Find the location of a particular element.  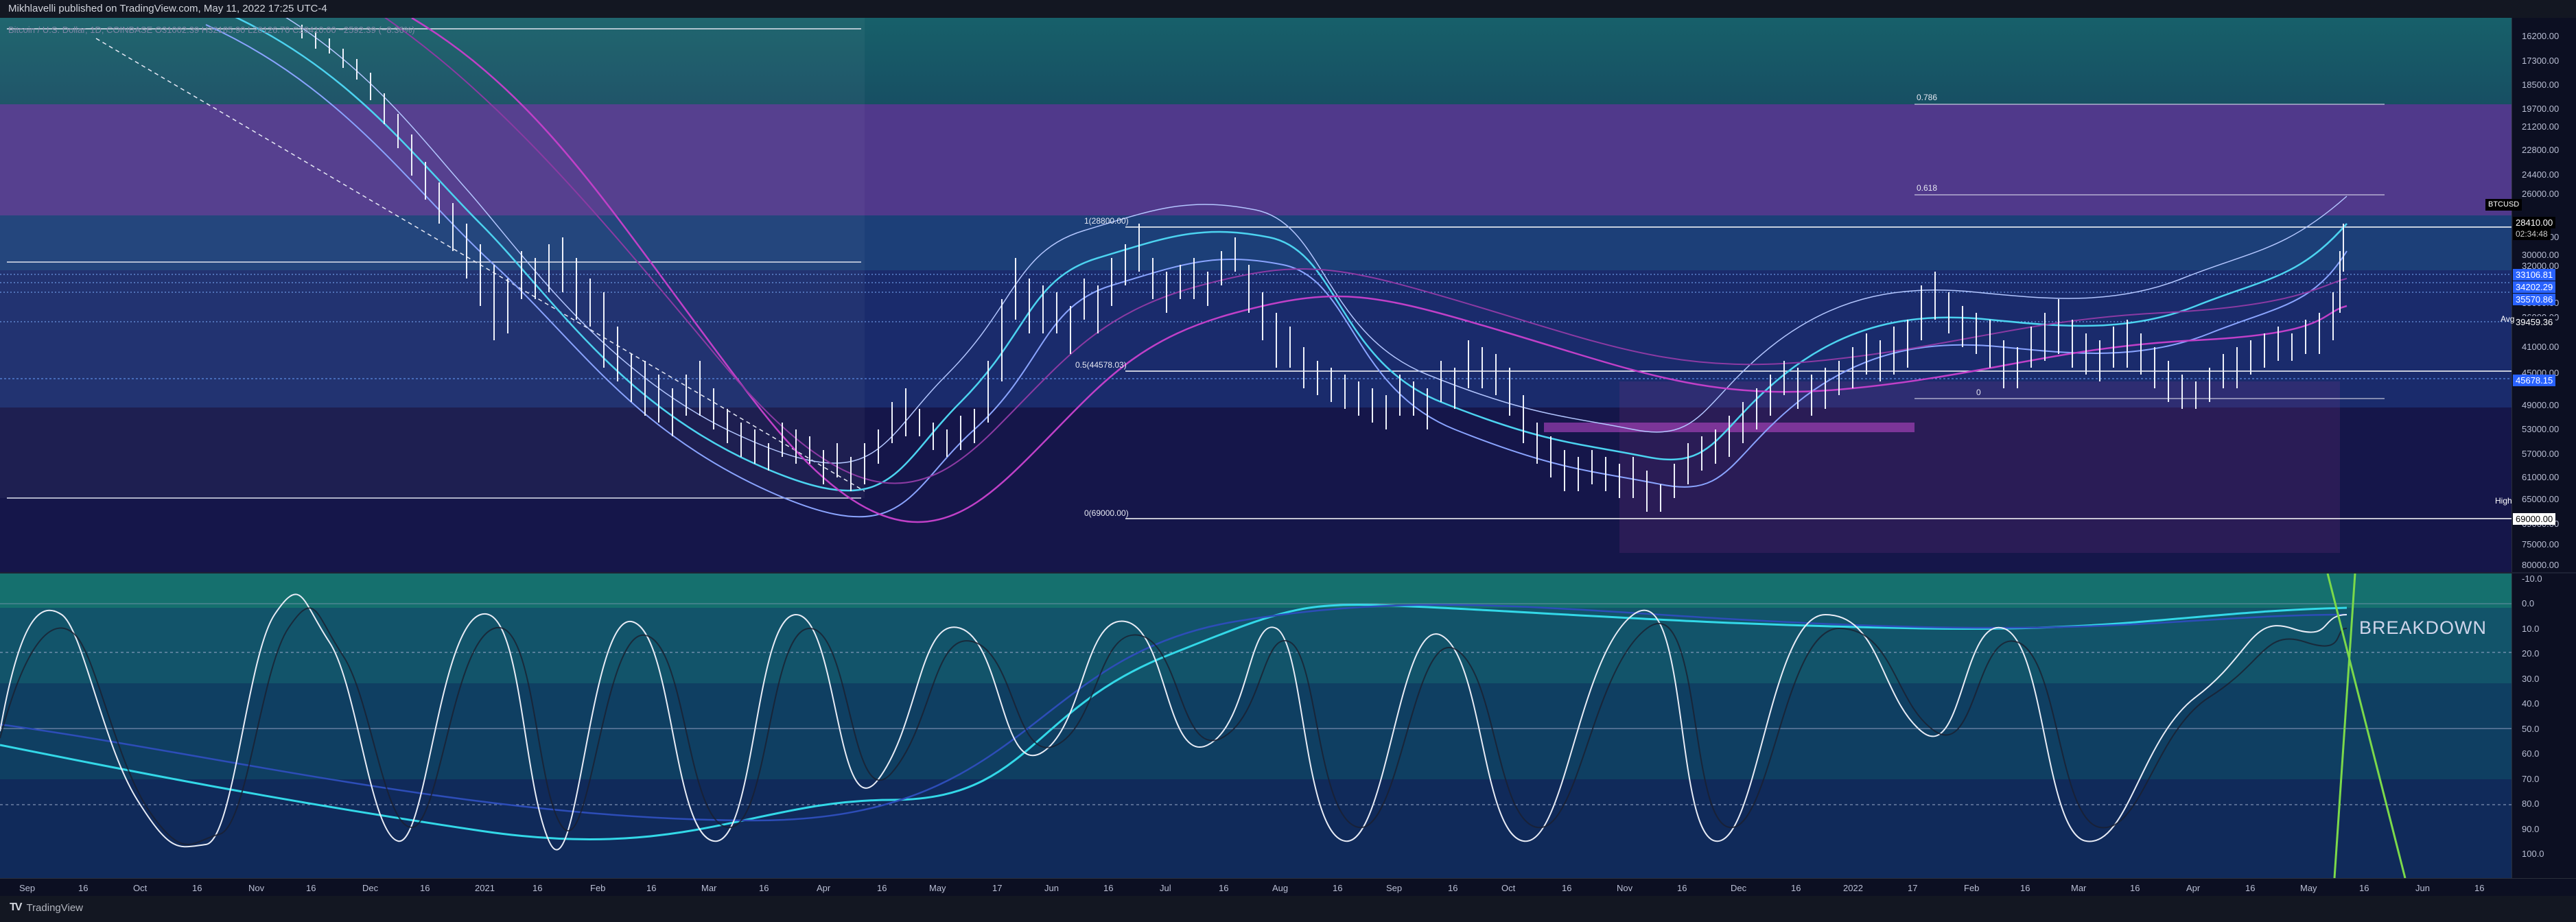

time-label: 2022 is located at coordinates (1853, 888).